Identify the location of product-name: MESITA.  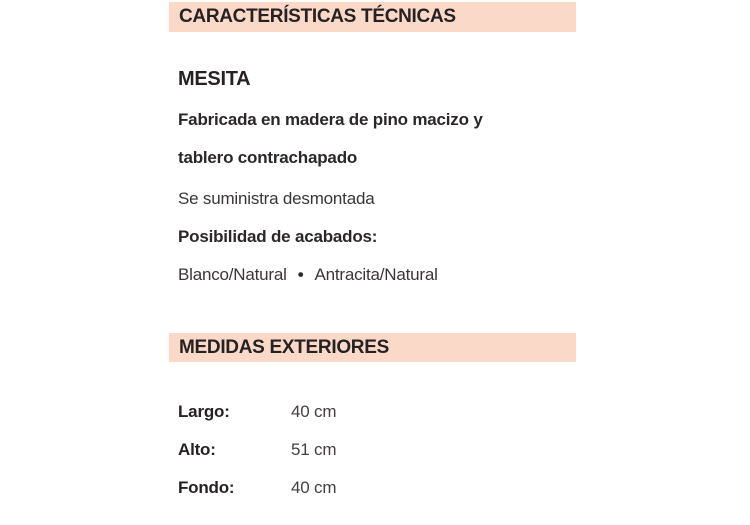
(214, 79).